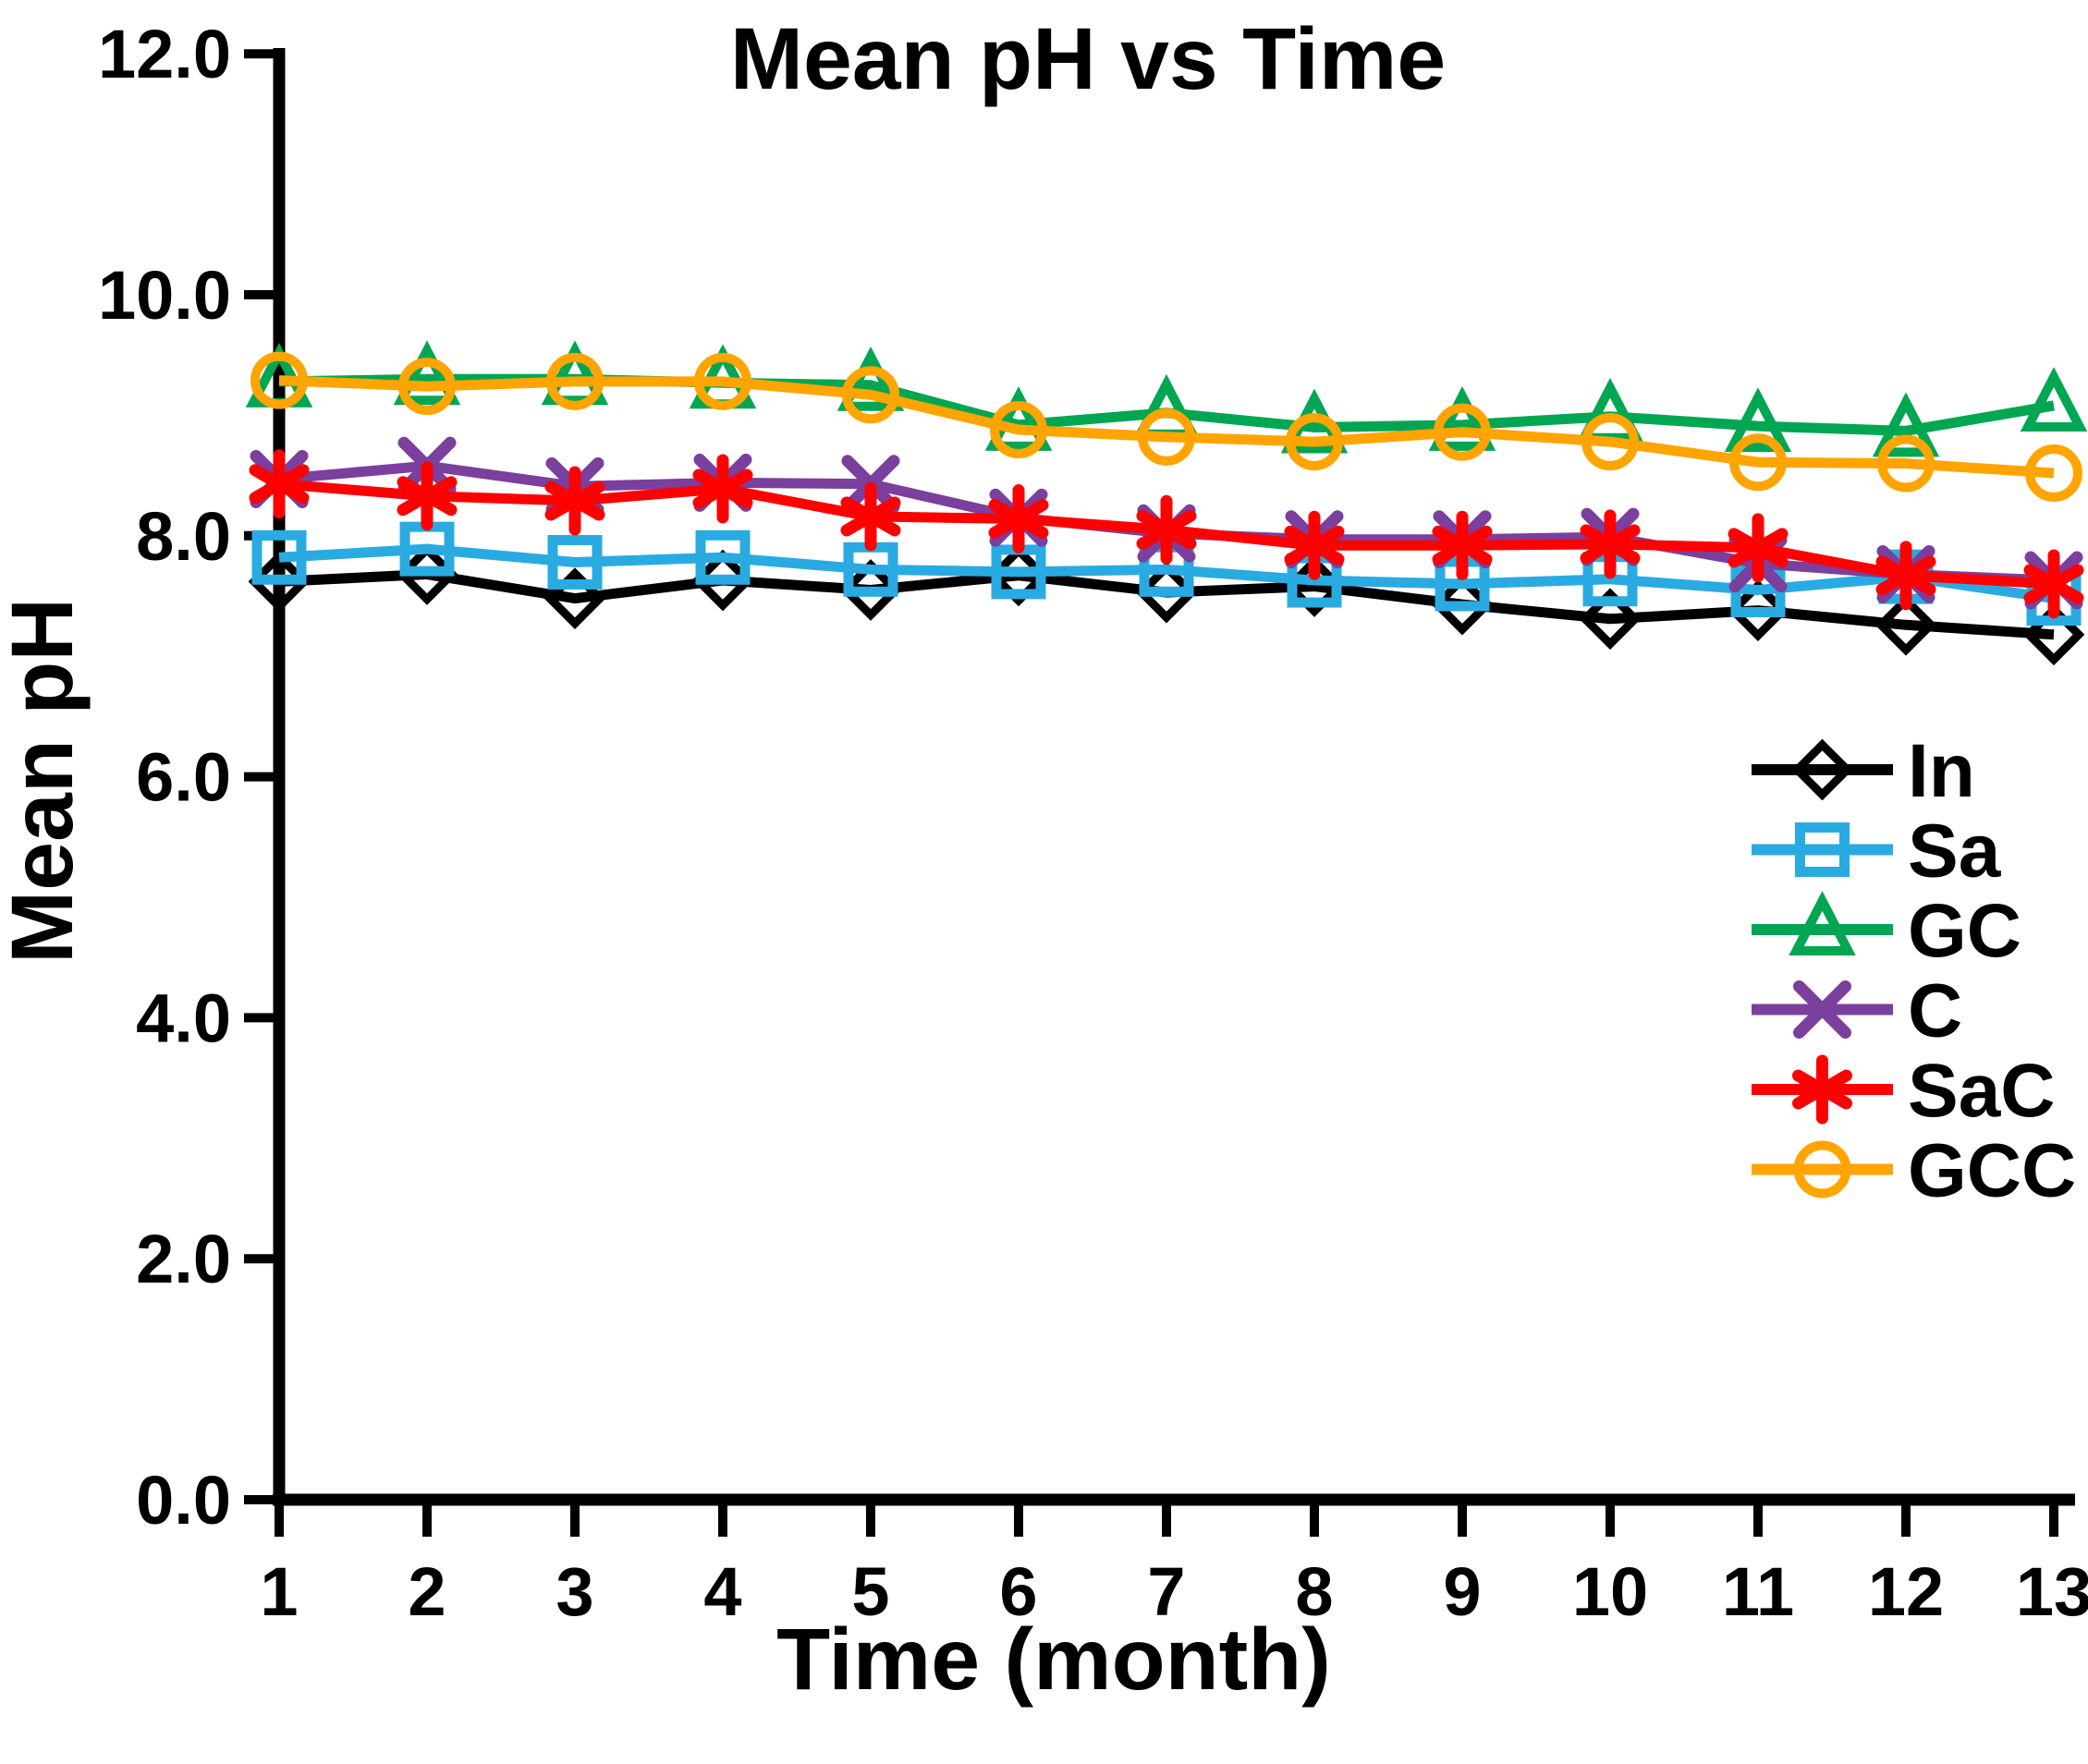 The image size is (2088, 1764). Describe the element at coordinates (1018, 1591) in the screenshot. I see `x-tick-label: 6` at that location.